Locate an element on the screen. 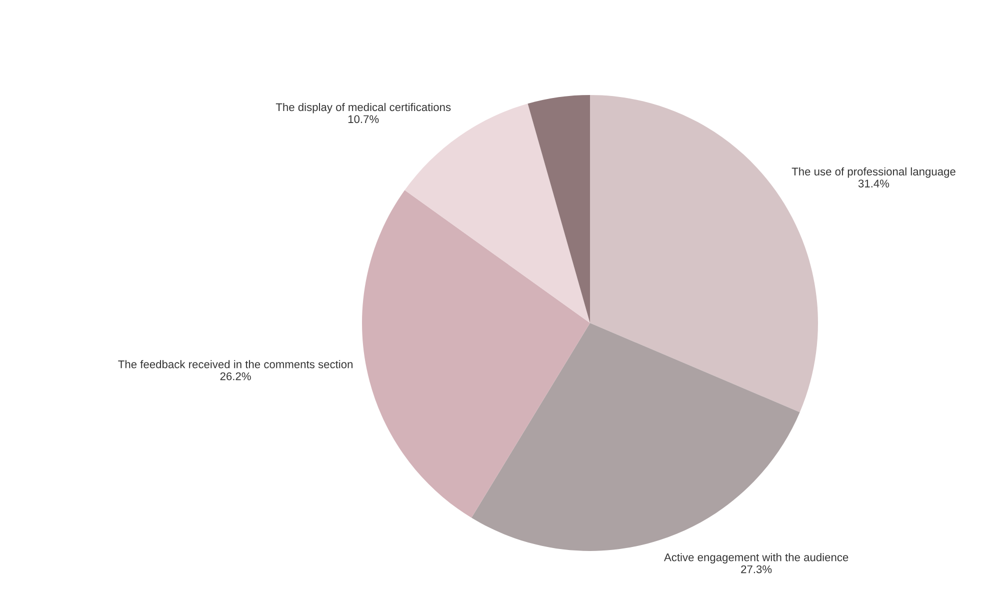  data-label: 26.2% is located at coordinates (235, 376).